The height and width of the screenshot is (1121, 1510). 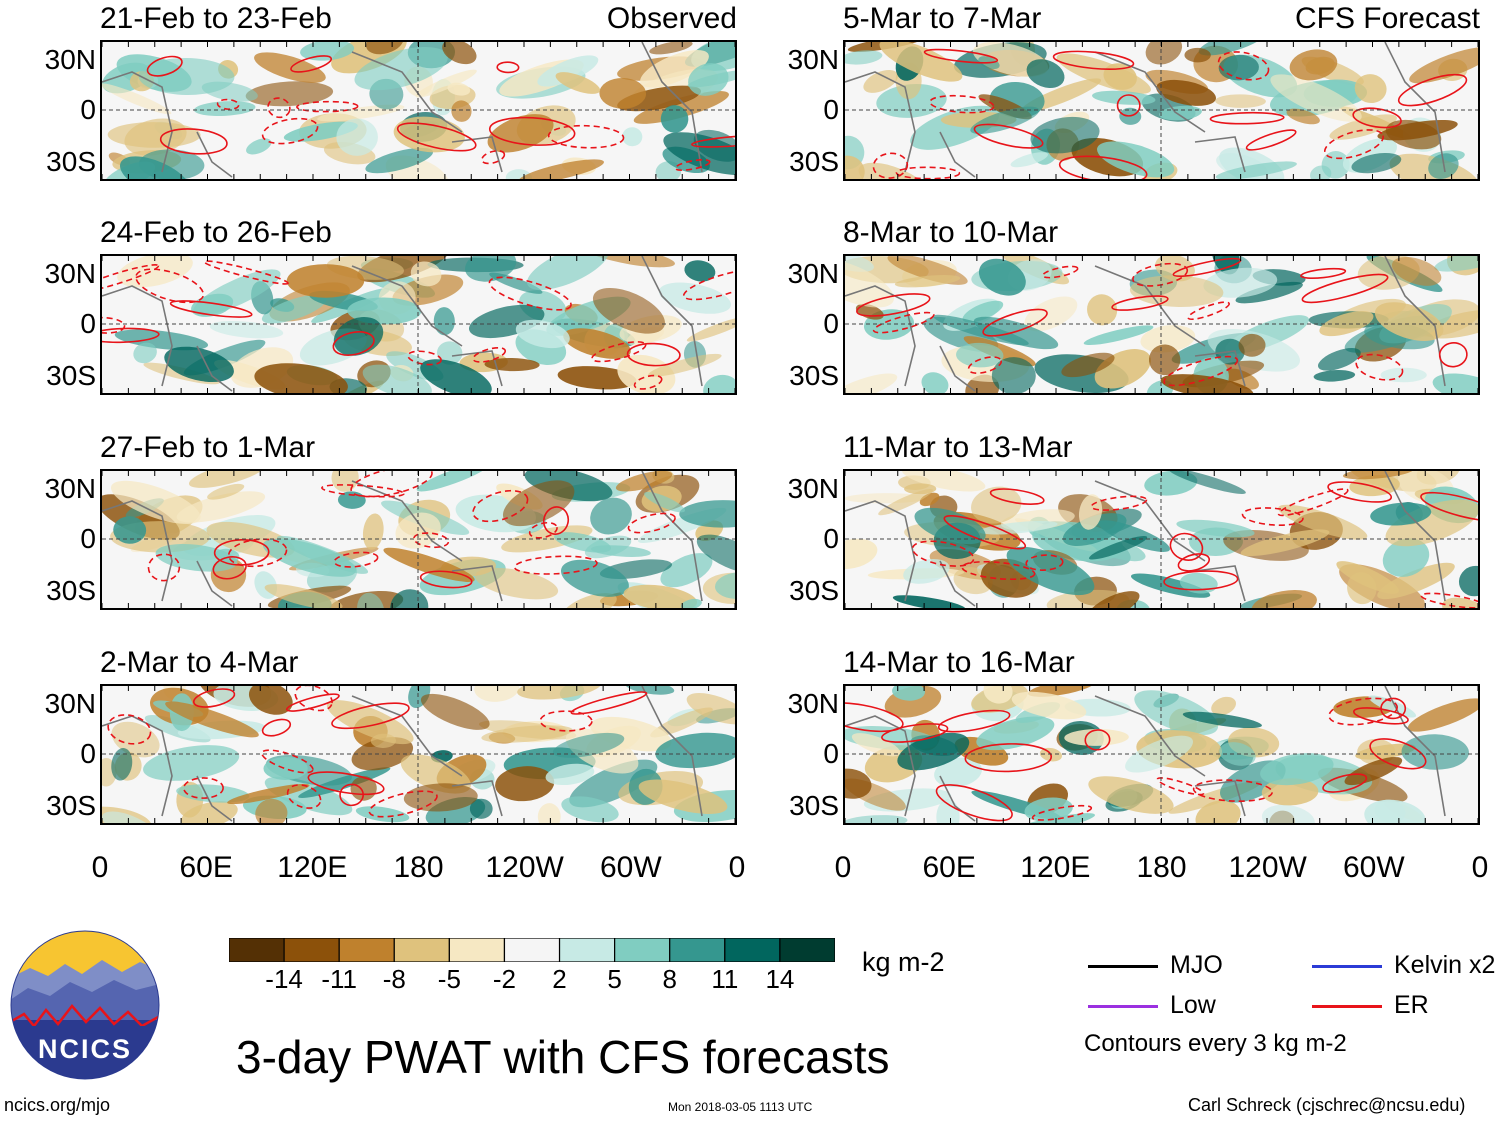 What do you see at coordinates (942, 18) in the screenshot?
I see `panel-title: 5-Mar to 7-Mar` at bounding box center [942, 18].